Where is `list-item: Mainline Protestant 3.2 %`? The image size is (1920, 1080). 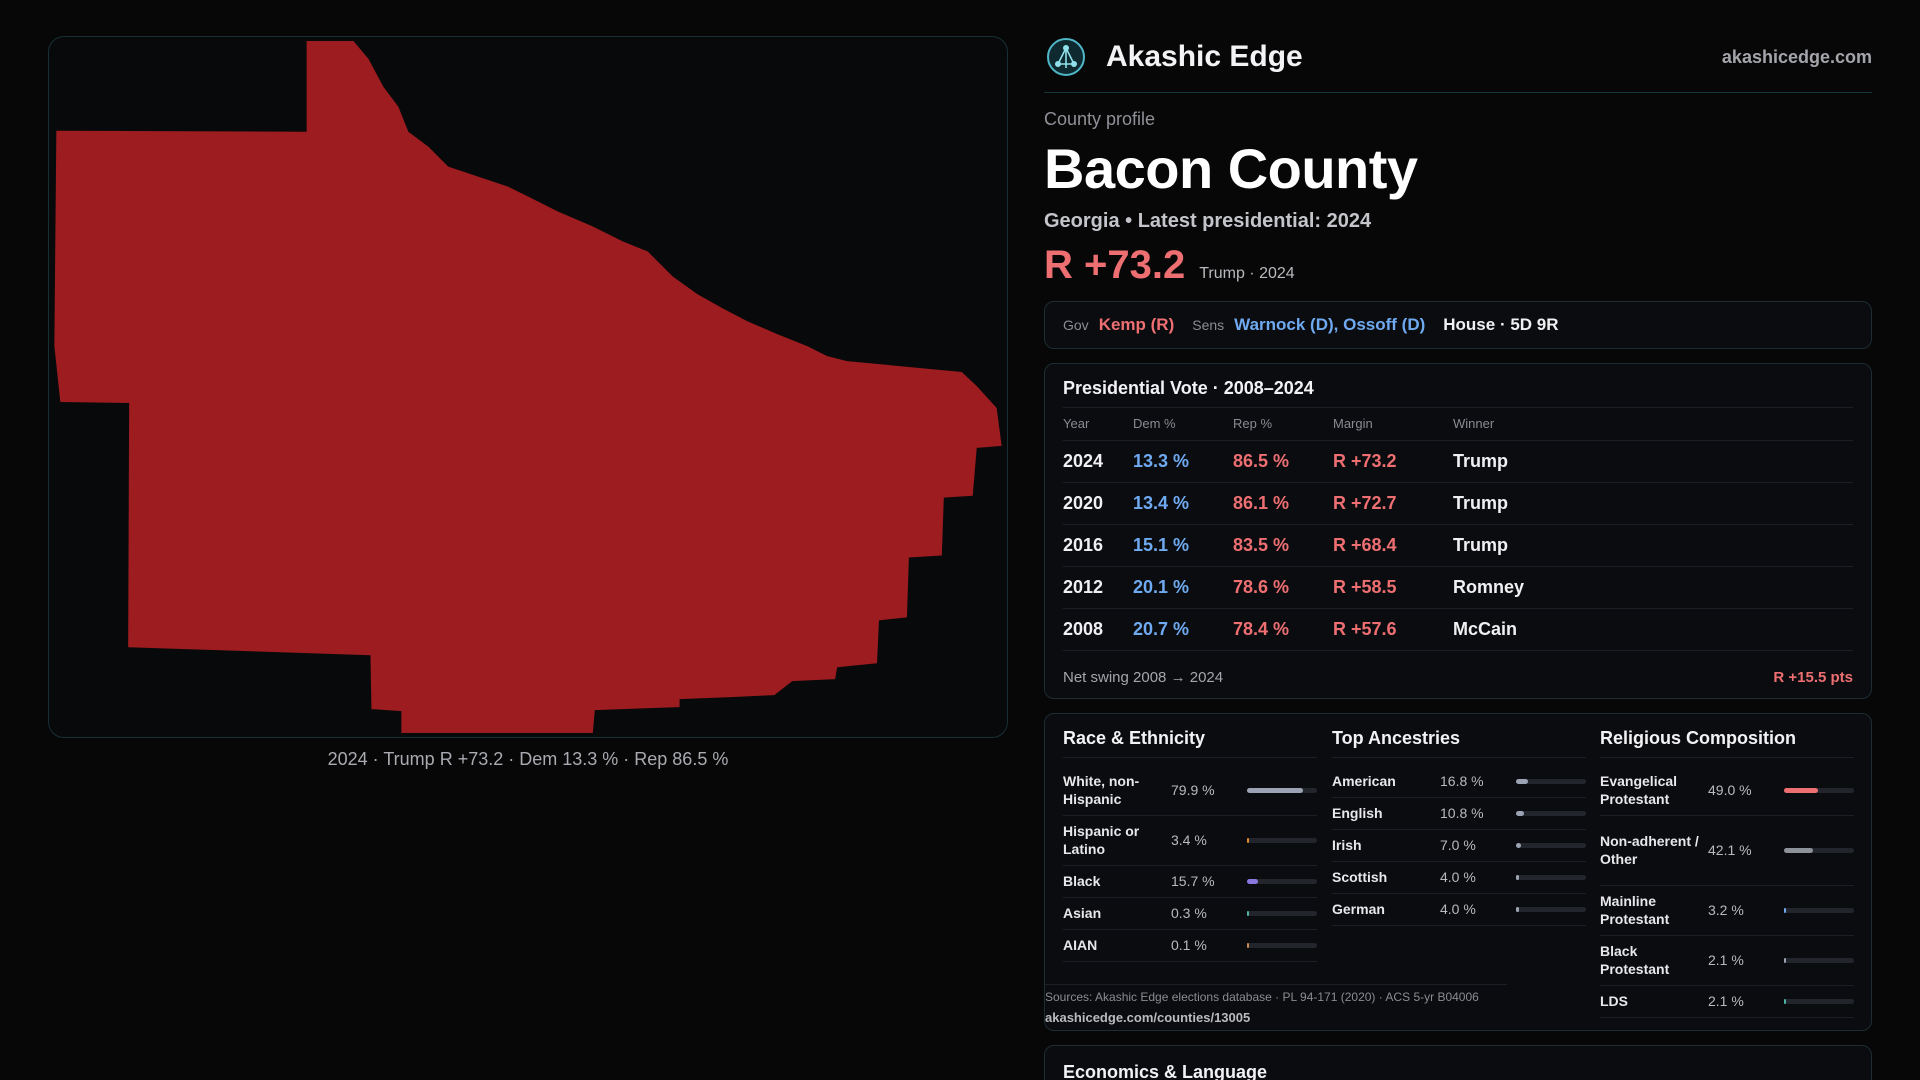 list-item: Mainline Protestant 3.2 % is located at coordinates (1727, 911).